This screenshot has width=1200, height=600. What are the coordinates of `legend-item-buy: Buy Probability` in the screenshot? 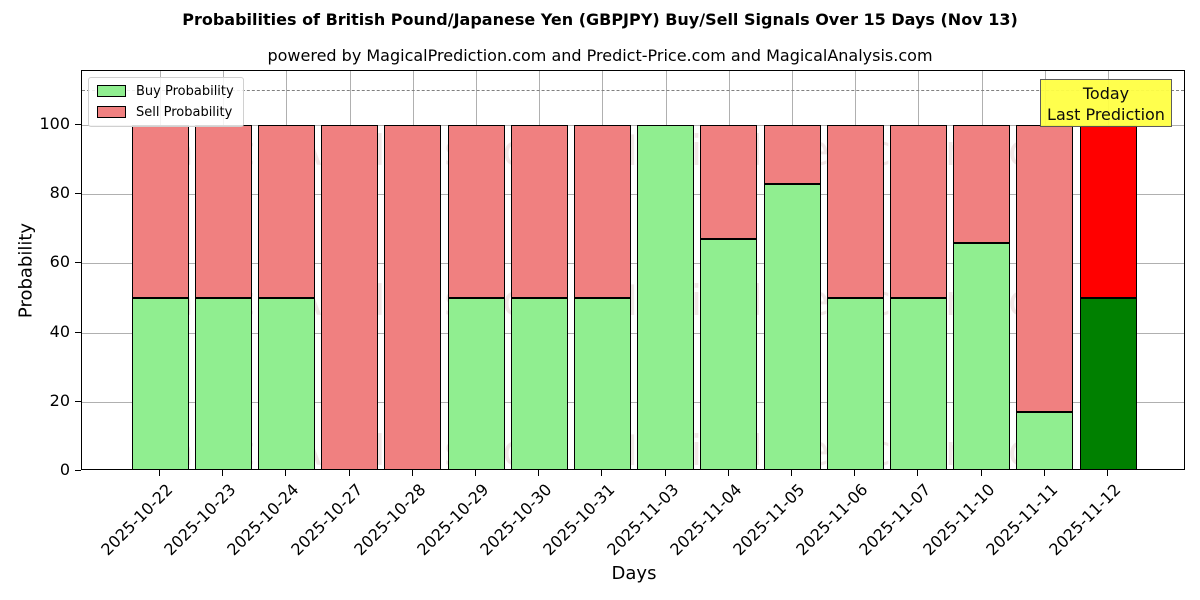 It's located at (165, 91).